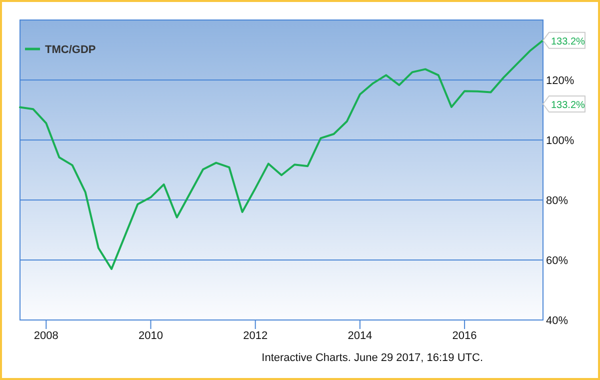 The width and height of the screenshot is (600, 380). Describe the element at coordinates (557, 201) in the screenshot. I see `y-tick-label: 80%` at that location.